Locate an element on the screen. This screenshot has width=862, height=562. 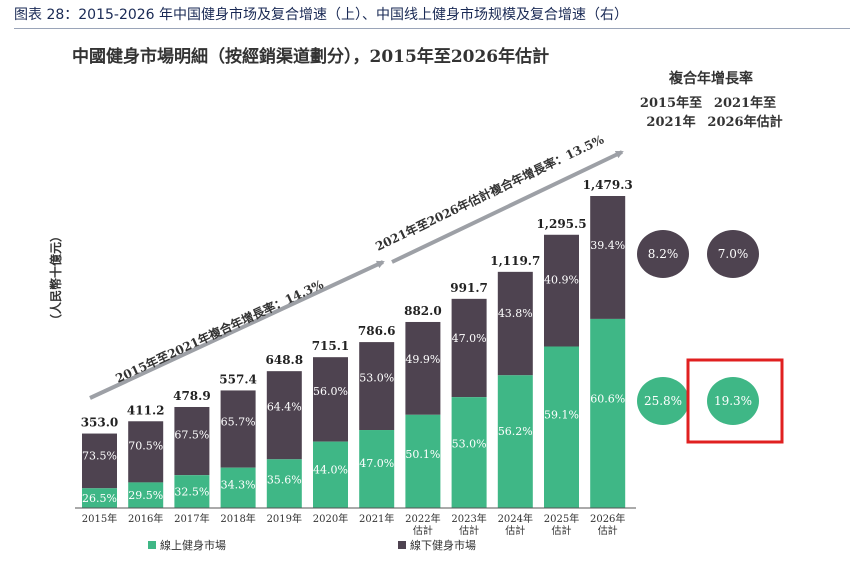
data-label-offline-share: 47.0% is located at coordinates (469, 338).